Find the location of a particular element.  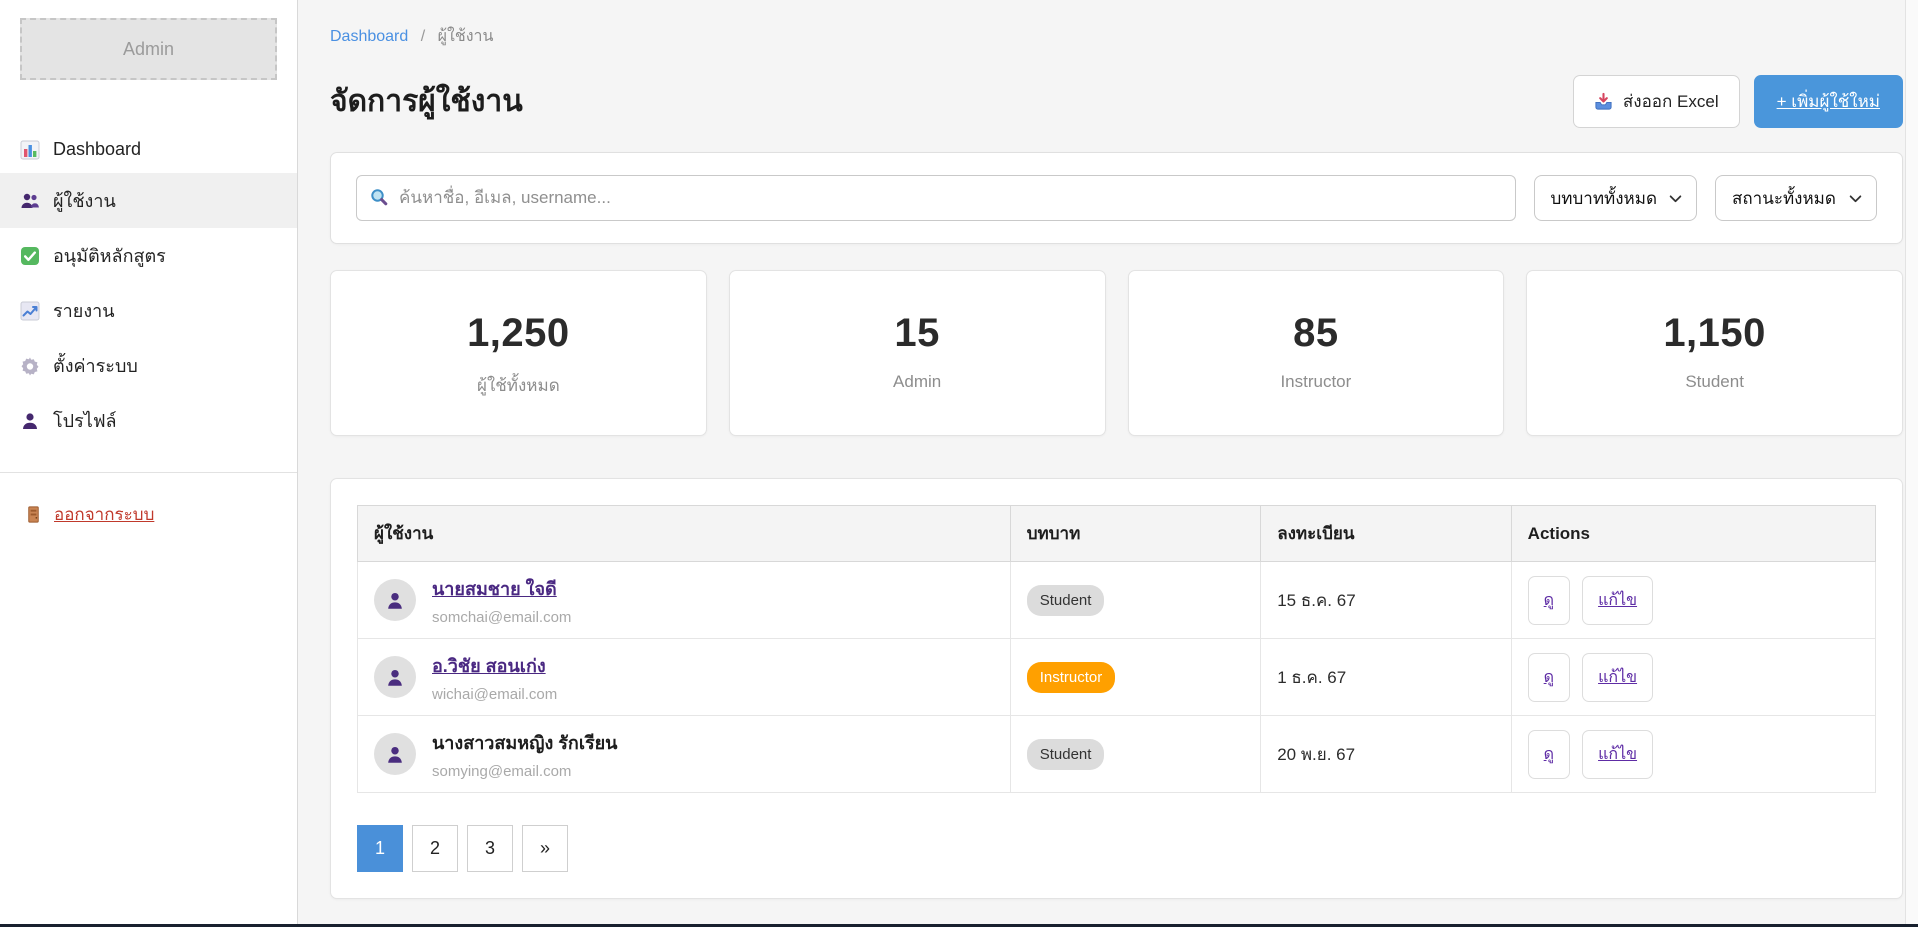

pagination-page-1: 1 is located at coordinates (380, 848).